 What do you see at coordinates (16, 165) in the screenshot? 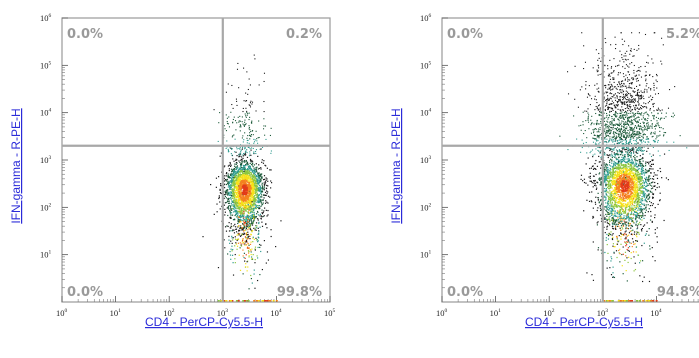
I see `y-axis-title: IFN-gamma - R-PE-H` at bounding box center [16, 165].